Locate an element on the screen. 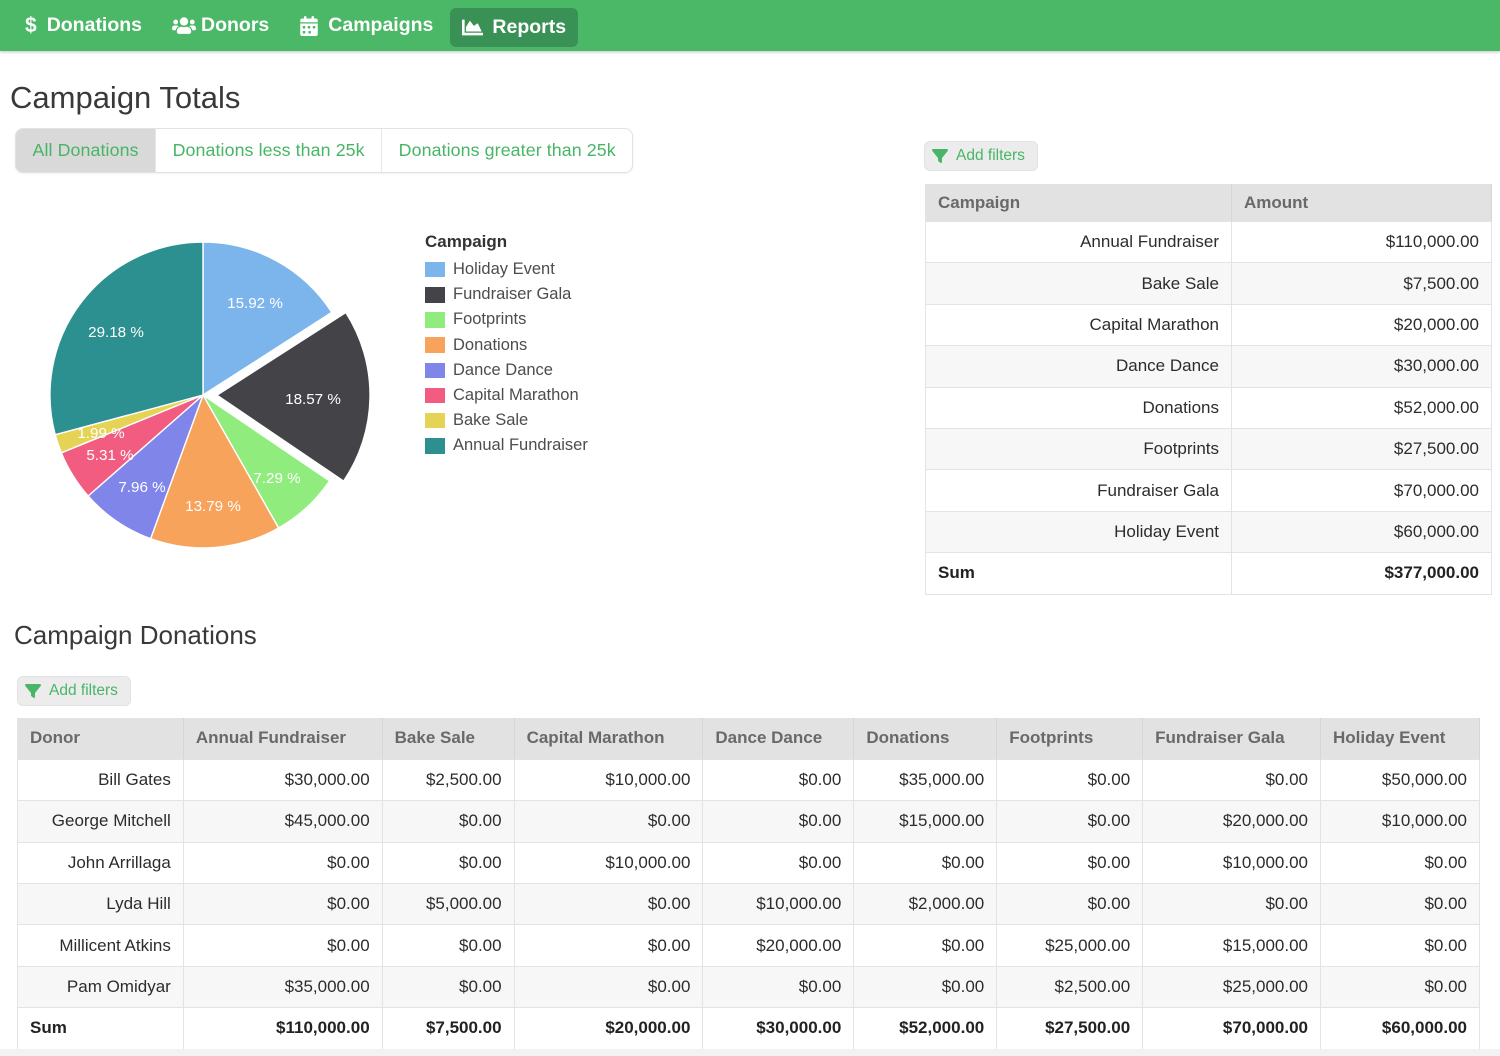 This screenshot has width=1500, height=1056. svg-text: 7.29 % is located at coordinates (276, 478).